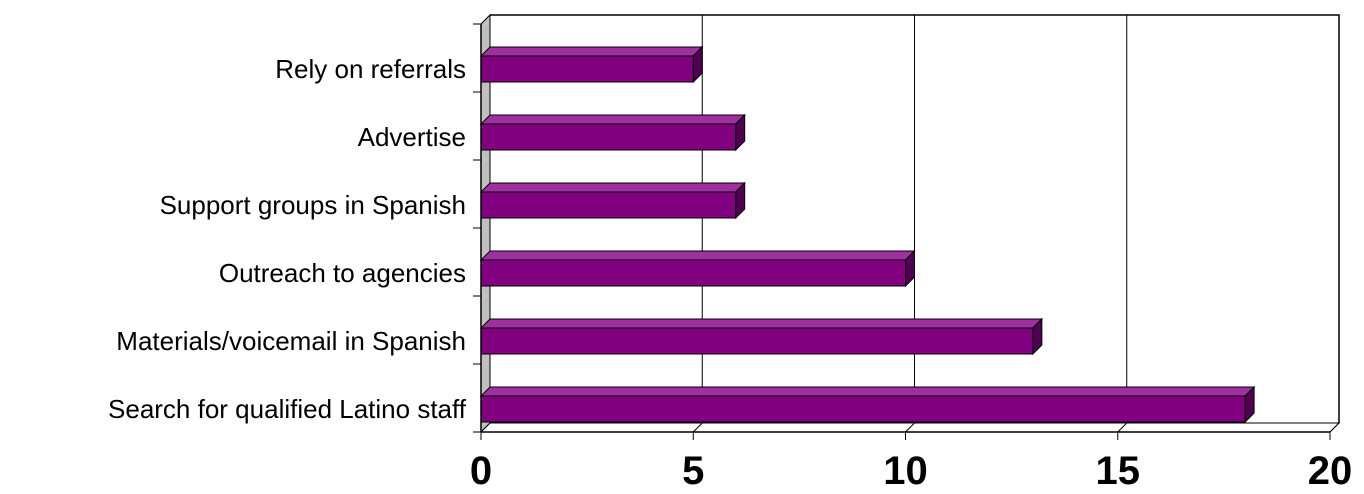 The height and width of the screenshot is (494, 1364). Describe the element at coordinates (905, 471) in the screenshot. I see `x-tick-label: 10` at that location.